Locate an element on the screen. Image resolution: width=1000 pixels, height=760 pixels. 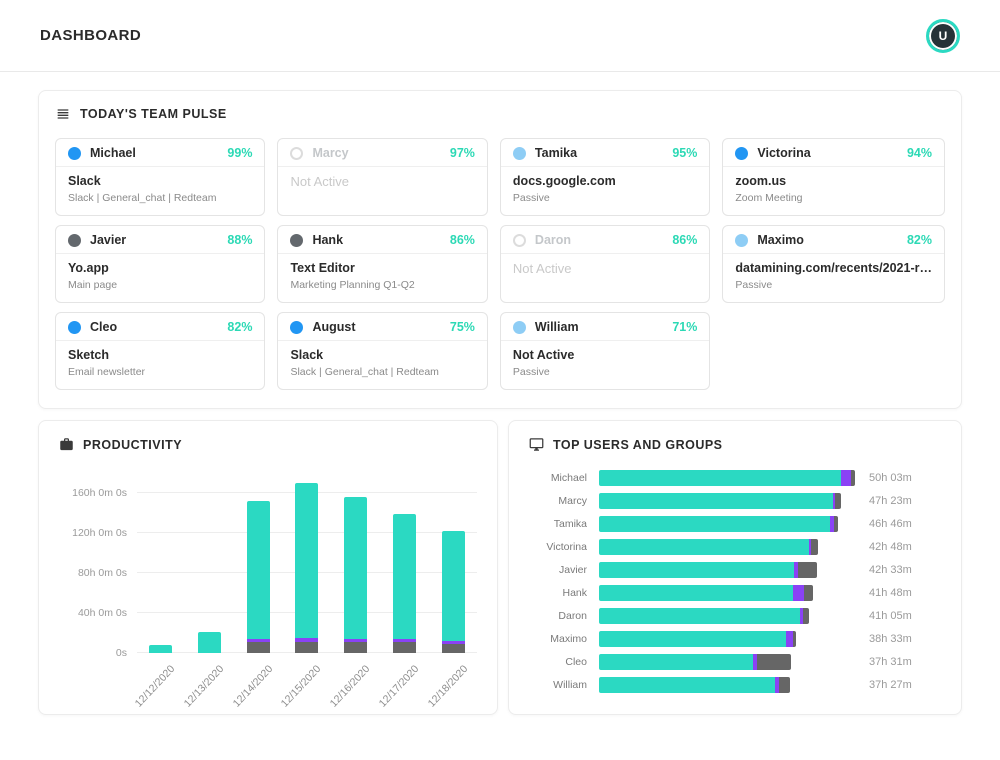
x-tick-label: 12/18/2020 is located at coordinates (448, 686).